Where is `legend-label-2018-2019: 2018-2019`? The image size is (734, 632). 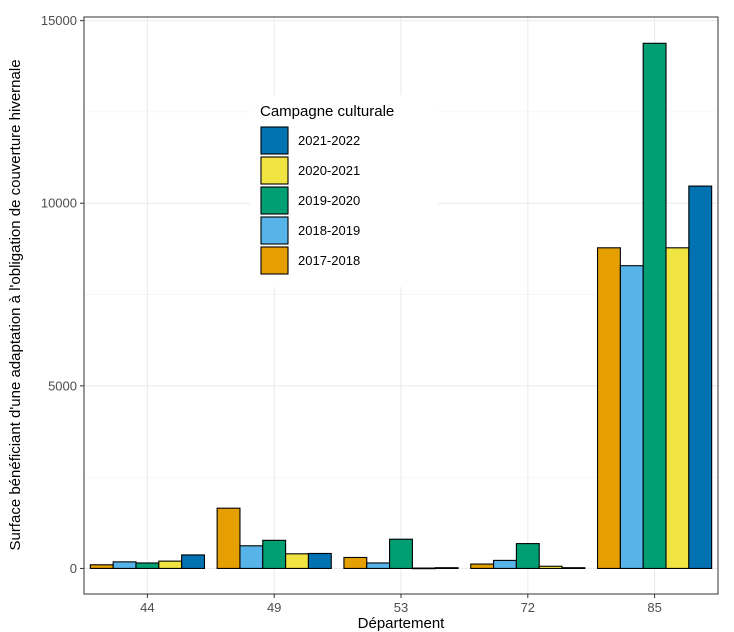 legend-label-2018-2019: 2018-2019 is located at coordinates (329, 230).